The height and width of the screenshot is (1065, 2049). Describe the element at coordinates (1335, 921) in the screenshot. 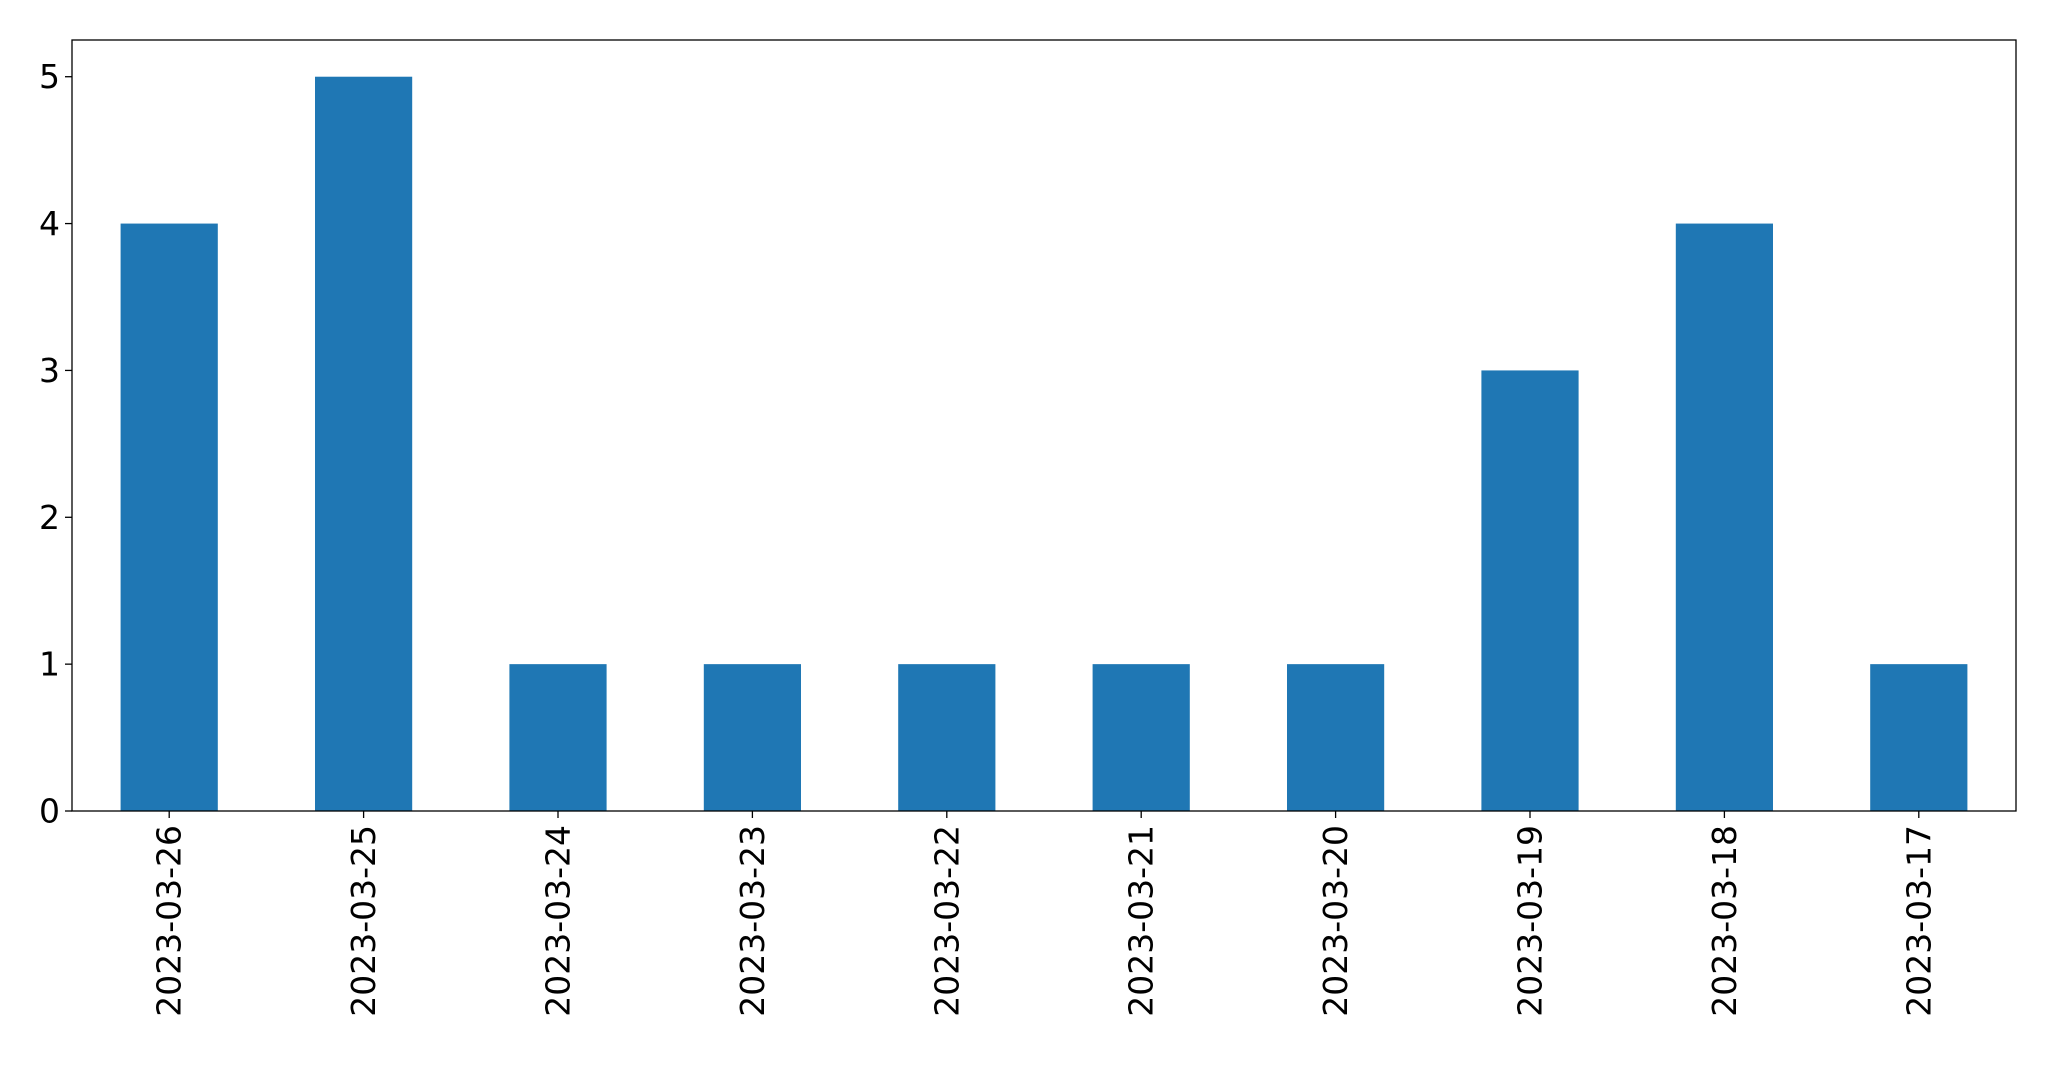

I see `x-tick-label: 2023-03-20` at that location.